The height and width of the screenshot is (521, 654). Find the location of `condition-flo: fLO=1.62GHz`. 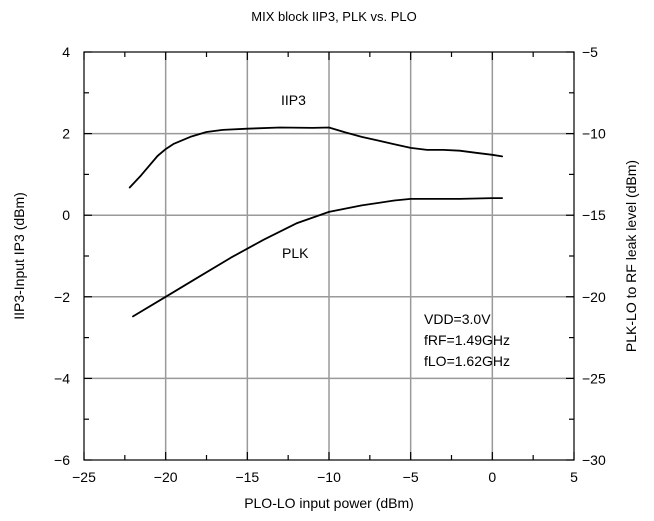

condition-flo: fLO=1.62GHz is located at coordinates (467, 361).